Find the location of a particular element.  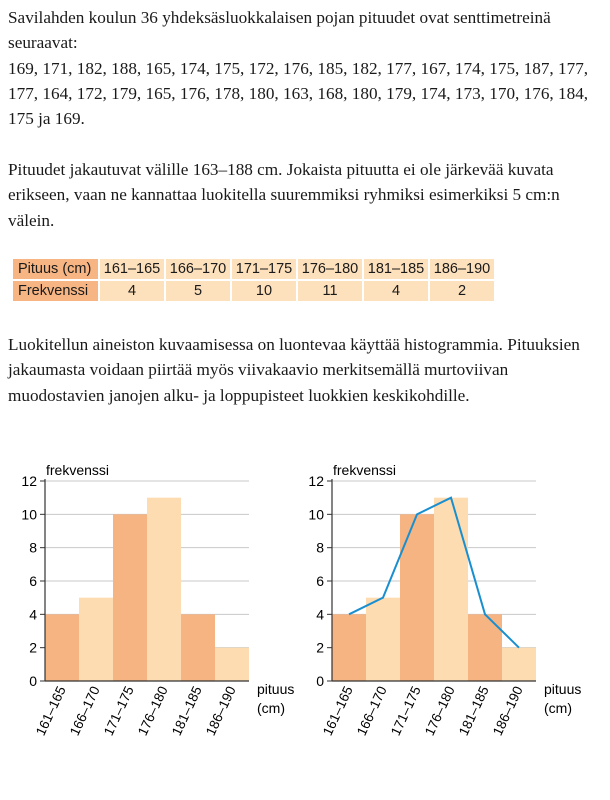

row-header: Pituus (cm) is located at coordinates (55, 269).